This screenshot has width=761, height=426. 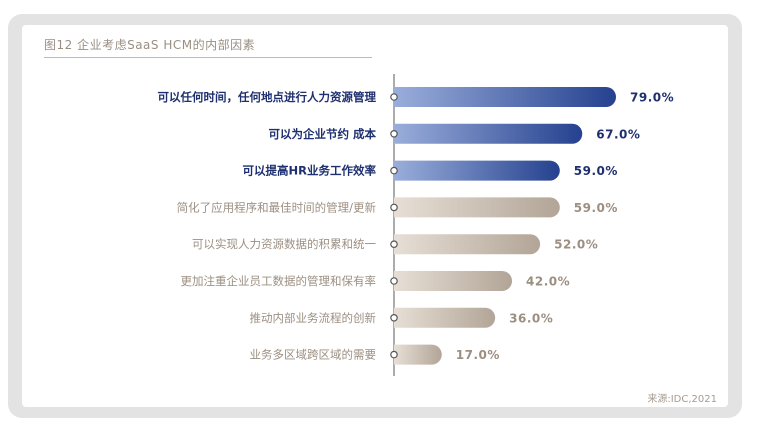 I want to click on value-label-8: 17.0%, so click(x=478, y=355).